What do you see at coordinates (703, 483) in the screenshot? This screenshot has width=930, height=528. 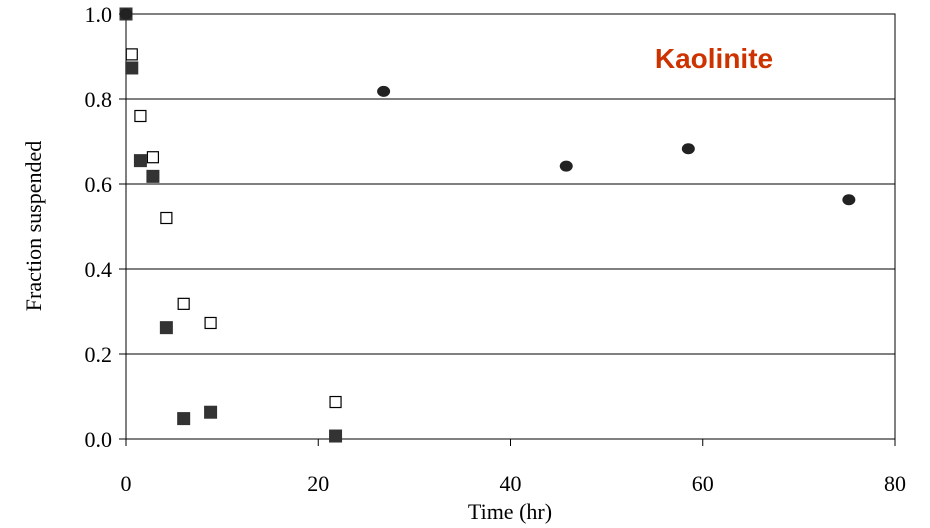 I see `x-tick-label: 60` at bounding box center [703, 483].